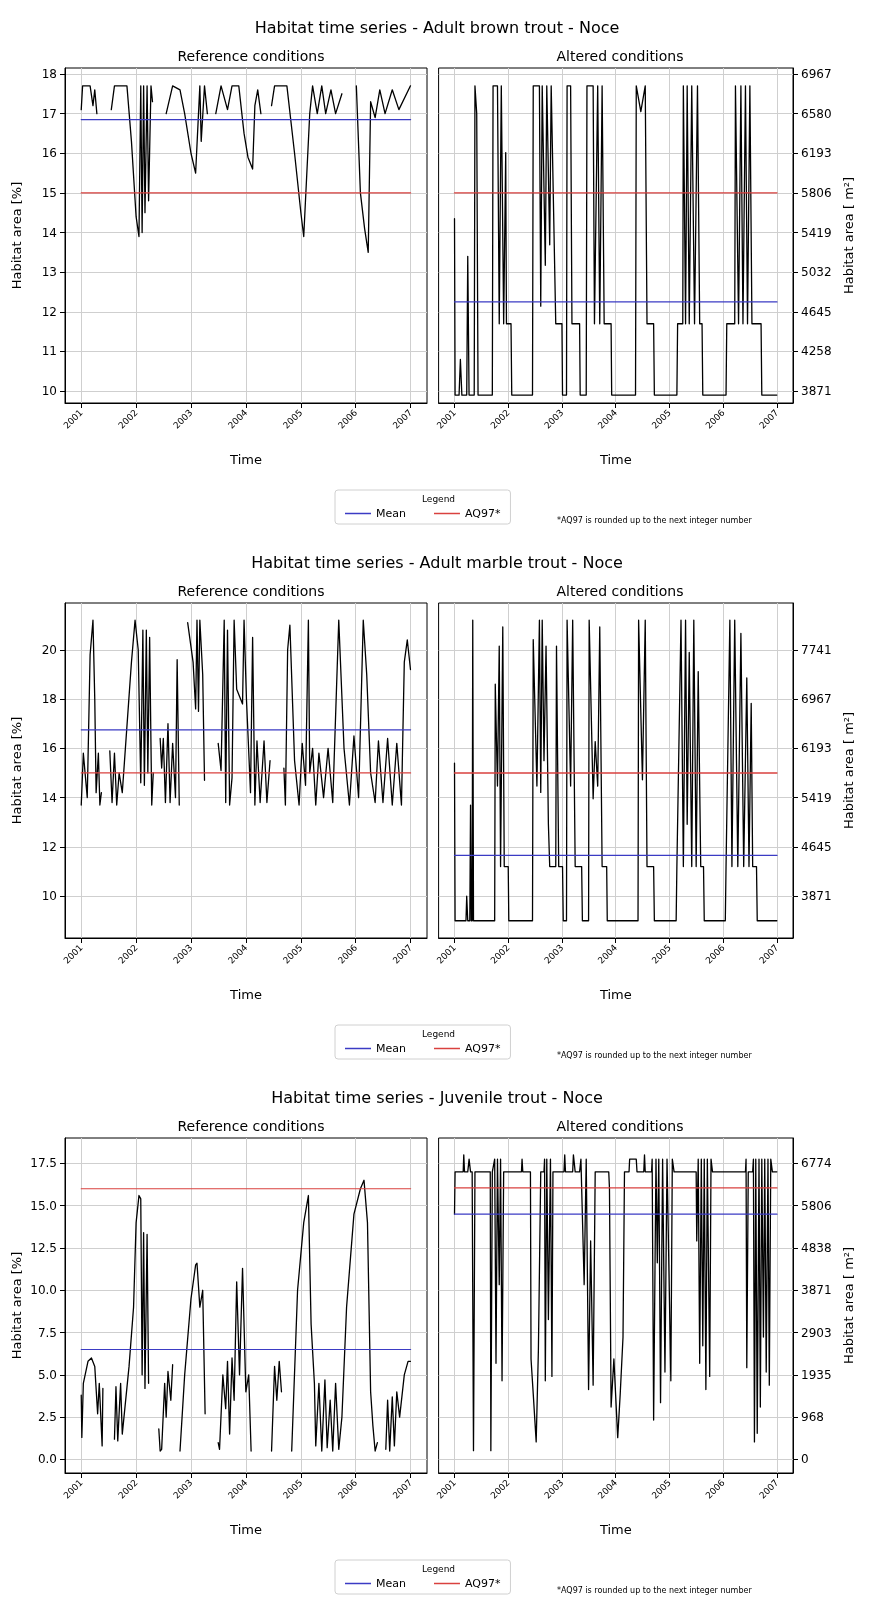 Image resolution: width=874 pixels, height=1617 pixels. I want to click on y2-tick-label: 968, so click(812, 1417).